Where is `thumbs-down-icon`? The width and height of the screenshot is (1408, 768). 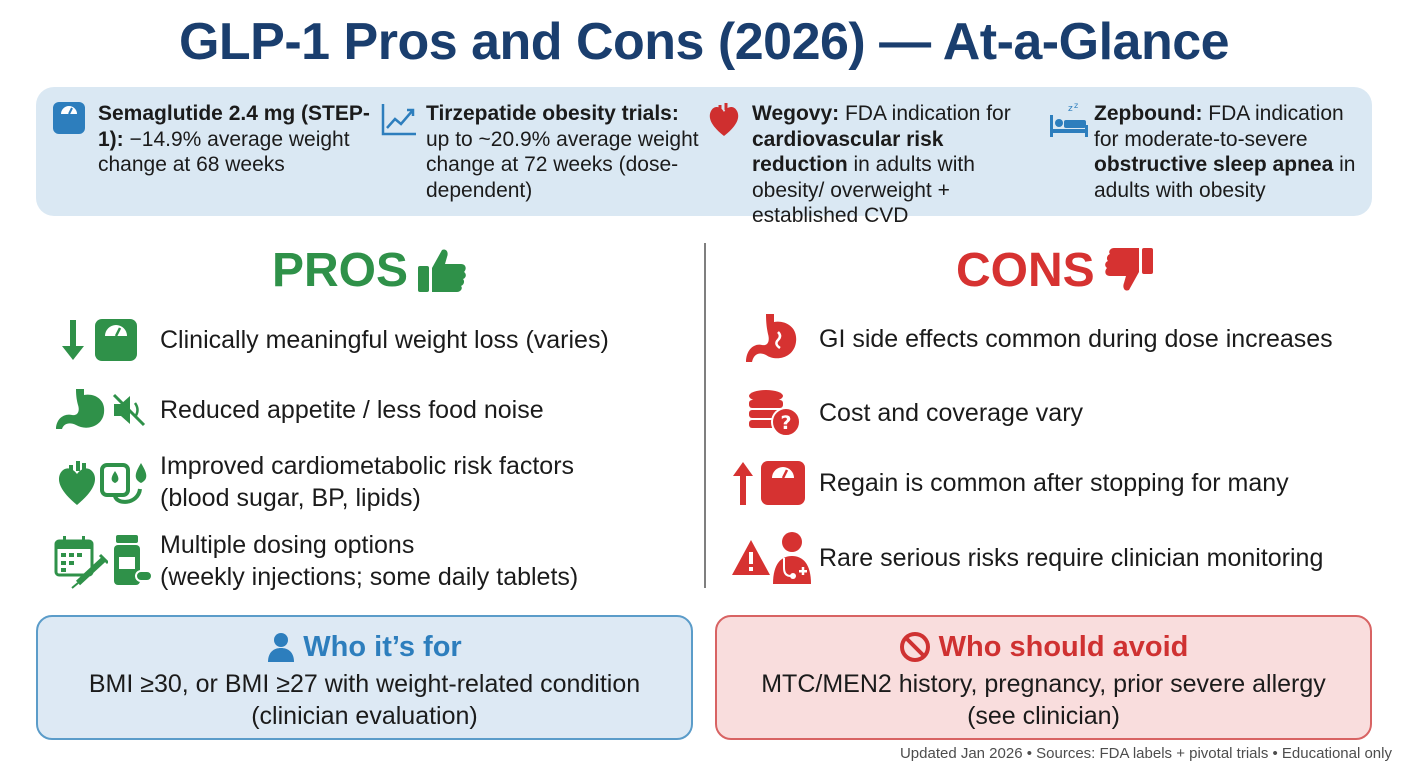
thumbs-down-icon is located at coordinates (1128, 269).